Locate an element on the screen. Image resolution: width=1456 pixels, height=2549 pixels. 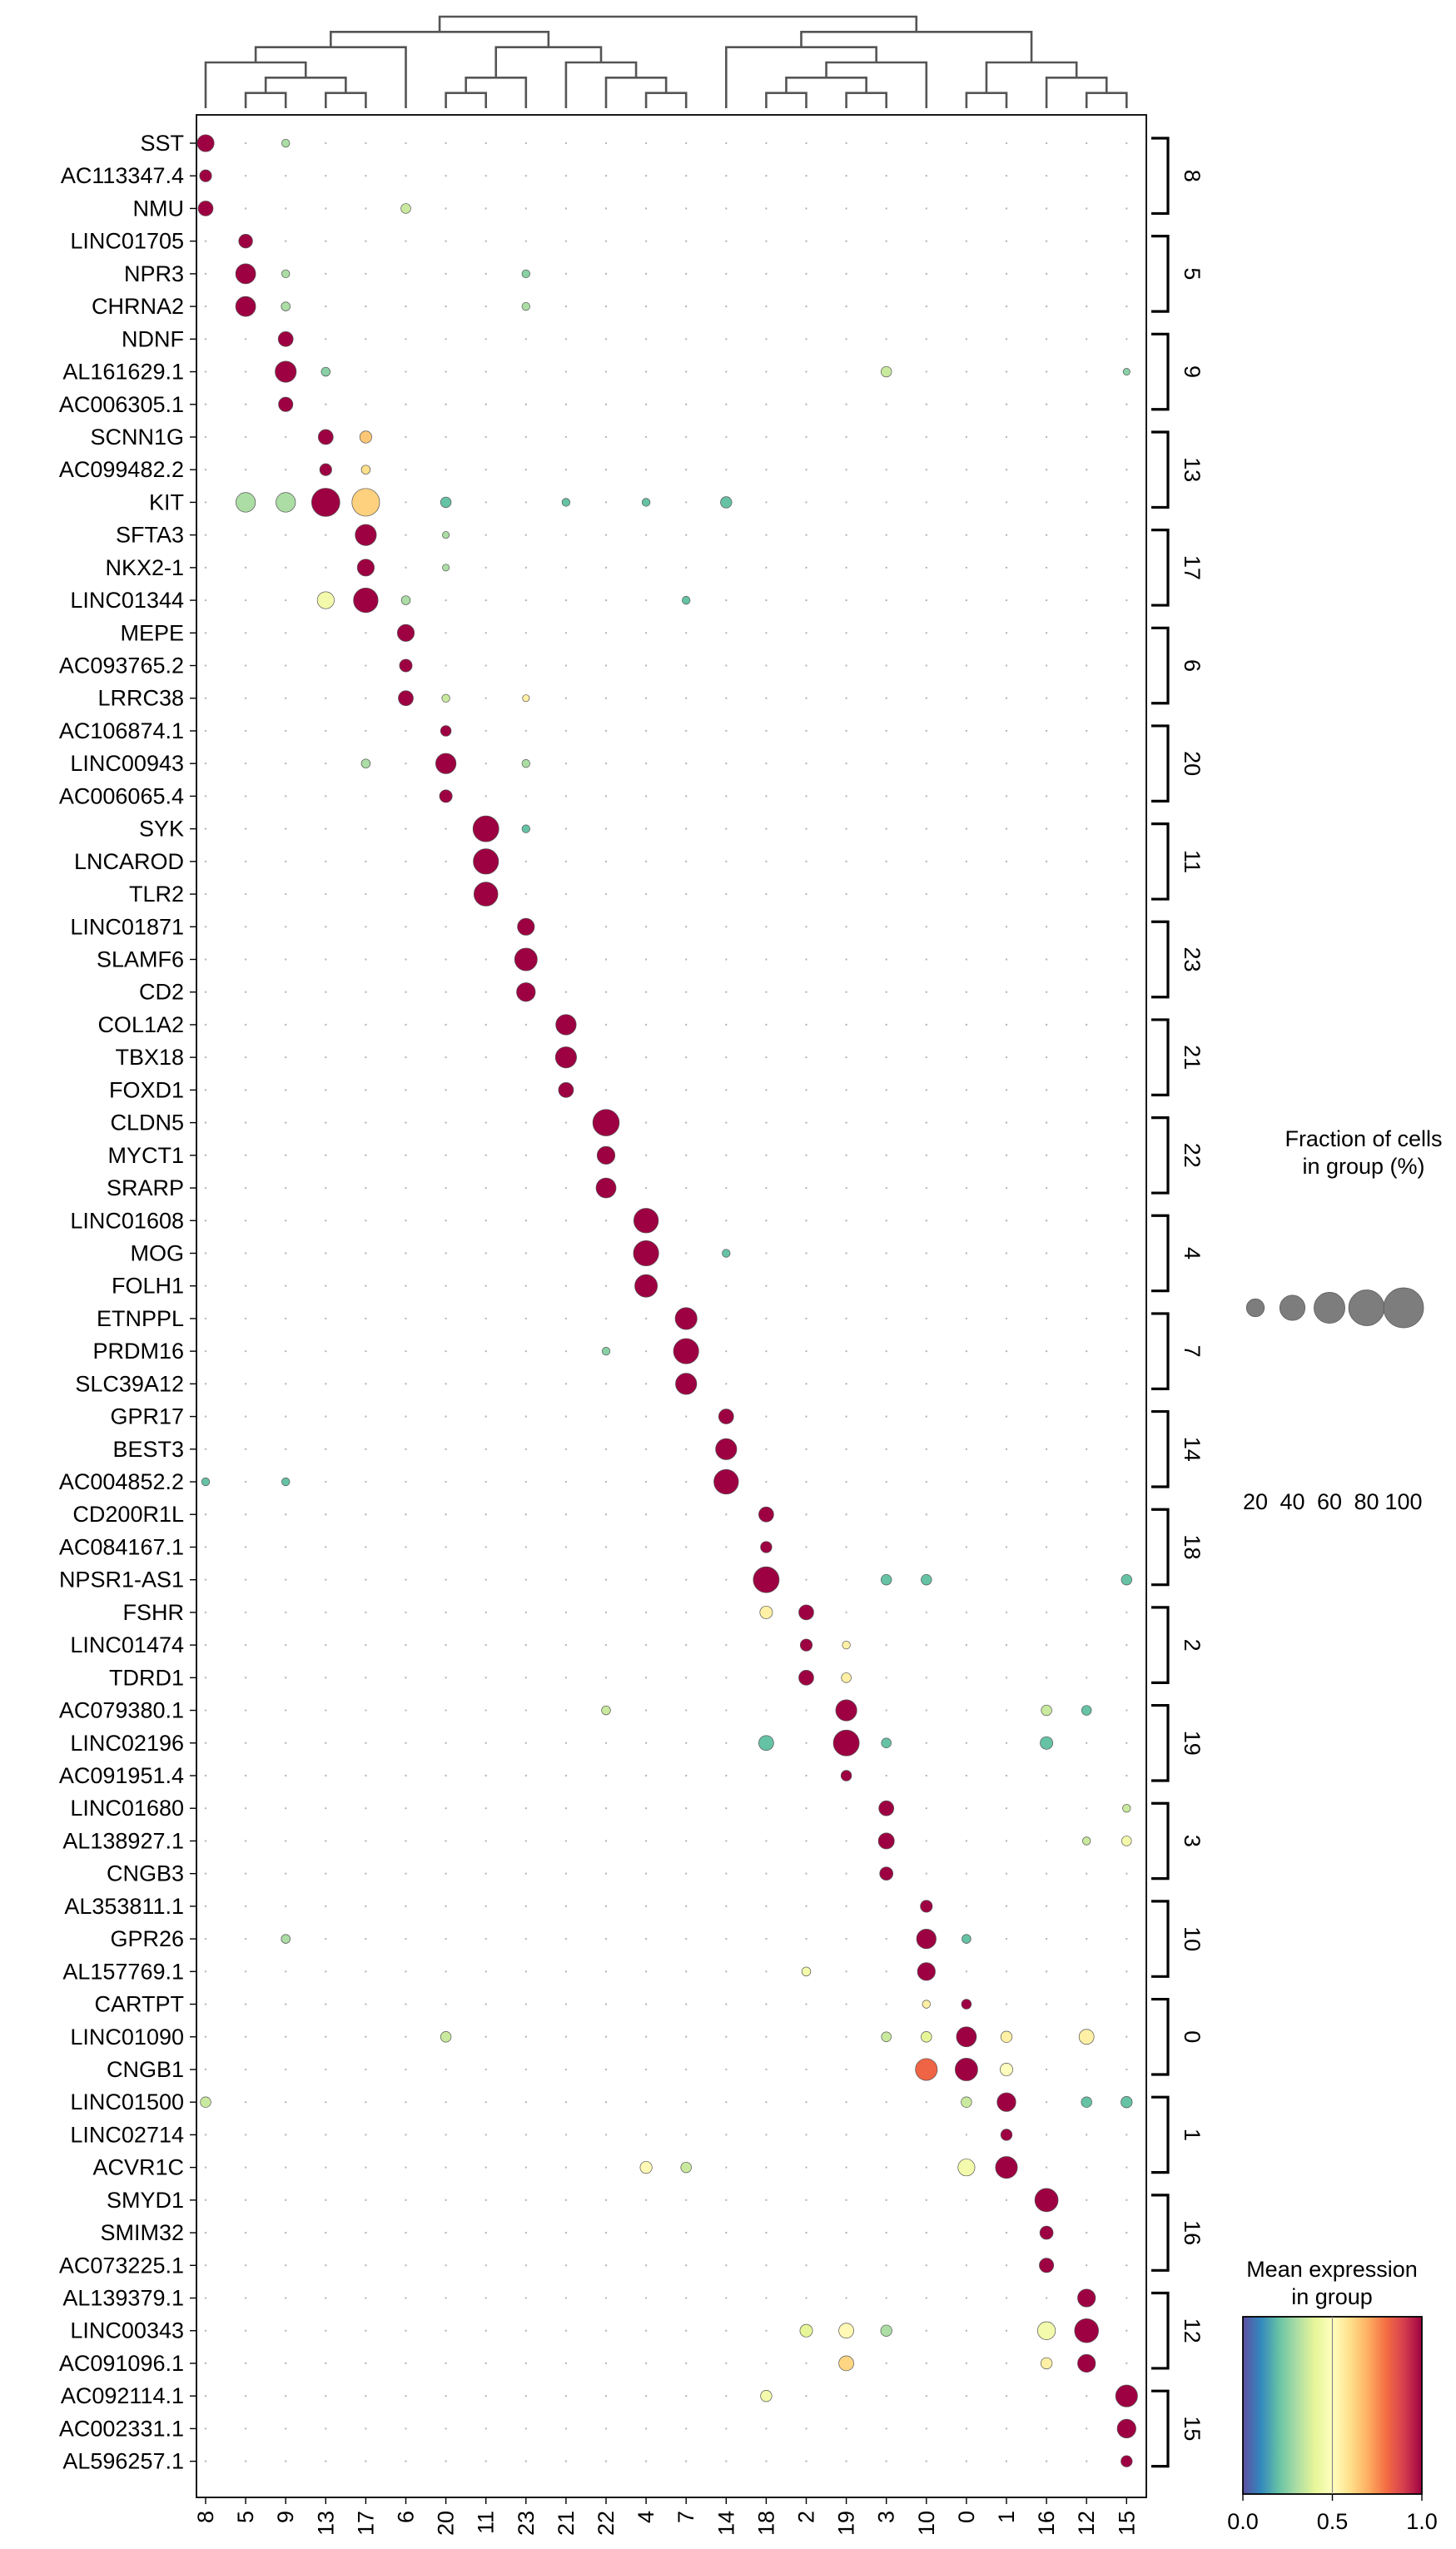
gene-label: AC073225.1 is located at coordinates (121, 2265).